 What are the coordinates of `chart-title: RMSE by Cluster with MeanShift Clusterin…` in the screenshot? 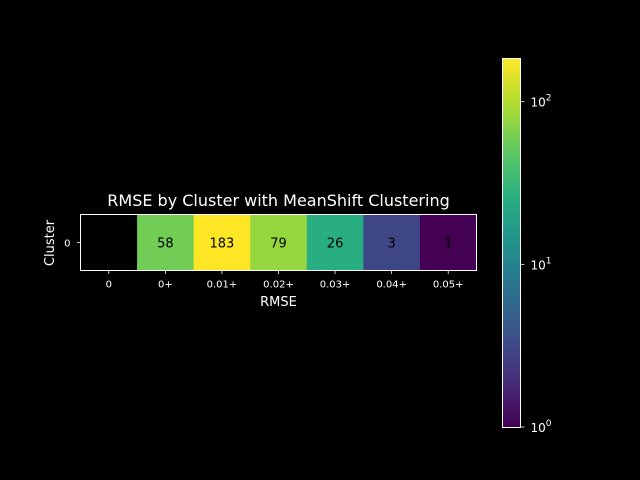 It's located at (278, 200).